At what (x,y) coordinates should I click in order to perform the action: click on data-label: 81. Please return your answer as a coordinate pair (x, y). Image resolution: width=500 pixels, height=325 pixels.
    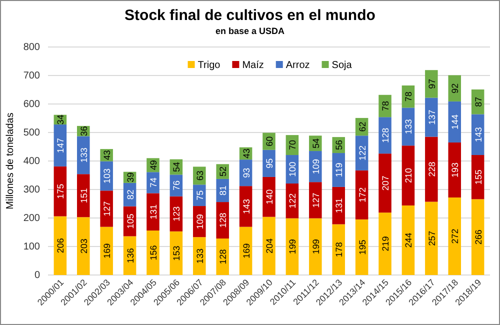
    Looking at the image, I should click on (223, 190).